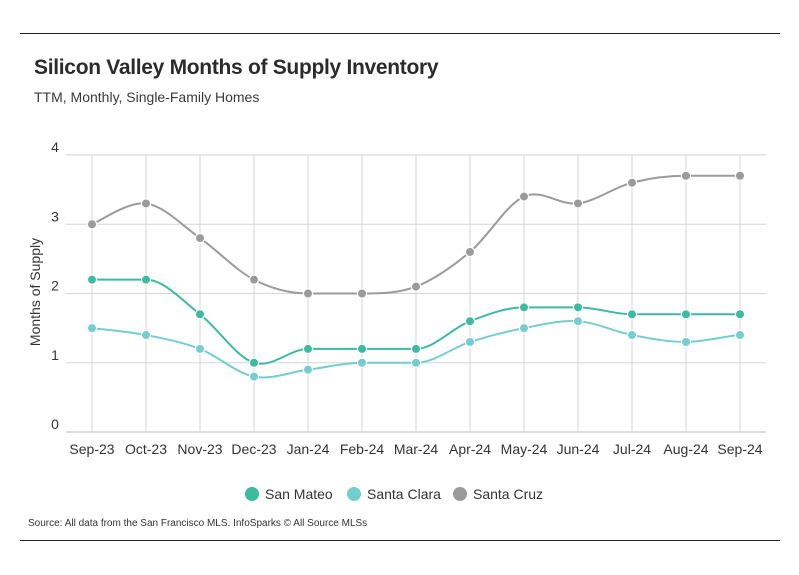 This screenshot has width=799, height=575. I want to click on bottom-rule, so click(400, 540).